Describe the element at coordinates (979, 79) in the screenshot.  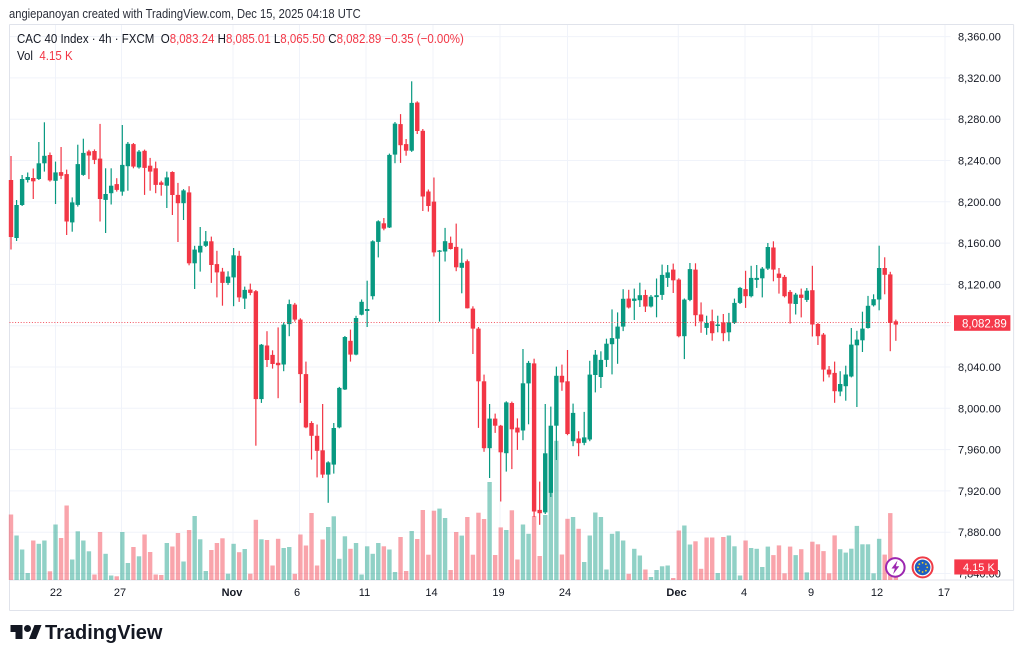
I see `svg-text: 8,320.00` at that location.